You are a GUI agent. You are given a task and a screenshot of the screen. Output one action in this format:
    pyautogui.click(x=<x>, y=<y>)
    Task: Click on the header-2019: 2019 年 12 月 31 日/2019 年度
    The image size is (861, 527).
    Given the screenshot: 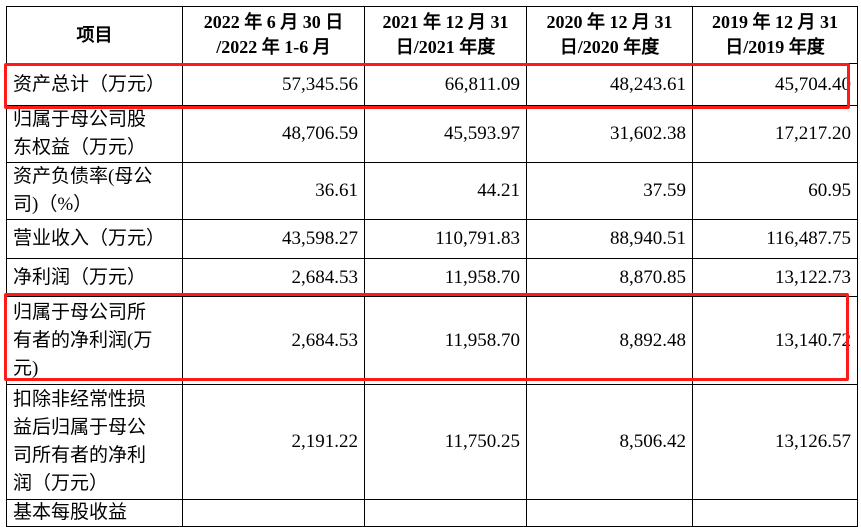 What is the action you would take?
    pyautogui.click(x=775, y=35)
    